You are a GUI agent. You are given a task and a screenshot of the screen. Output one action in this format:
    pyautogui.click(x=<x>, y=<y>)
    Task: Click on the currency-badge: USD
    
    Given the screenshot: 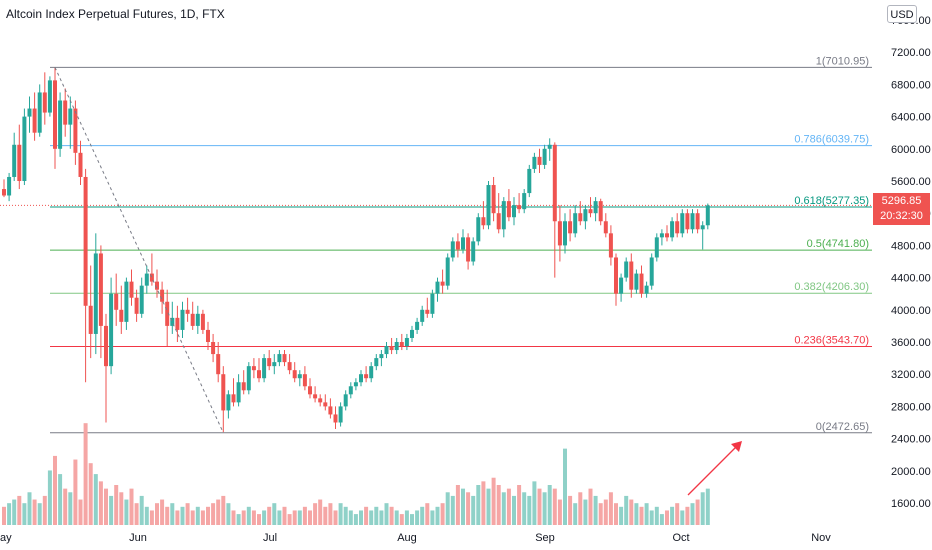 What is the action you would take?
    pyautogui.click(x=902, y=14)
    